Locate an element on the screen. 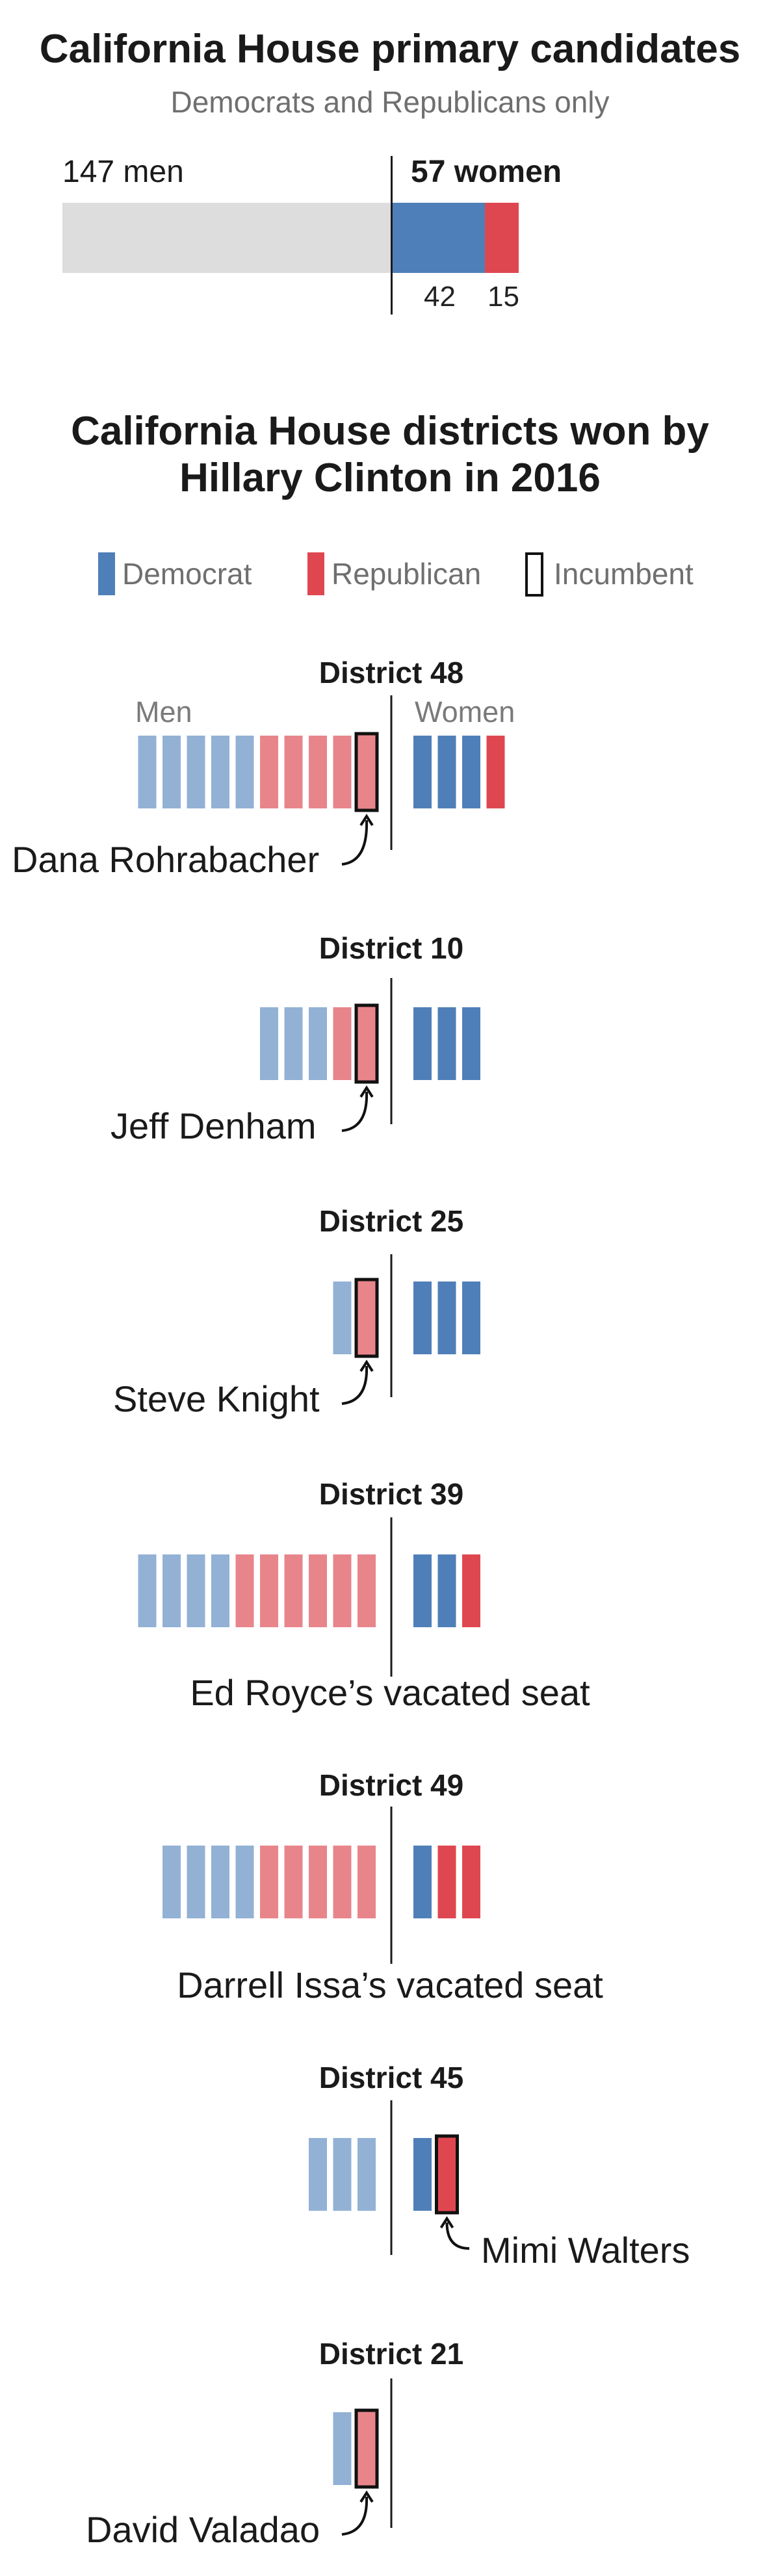 The width and height of the screenshot is (780, 2576). democrat-women-summary-bar is located at coordinates (438, 238).